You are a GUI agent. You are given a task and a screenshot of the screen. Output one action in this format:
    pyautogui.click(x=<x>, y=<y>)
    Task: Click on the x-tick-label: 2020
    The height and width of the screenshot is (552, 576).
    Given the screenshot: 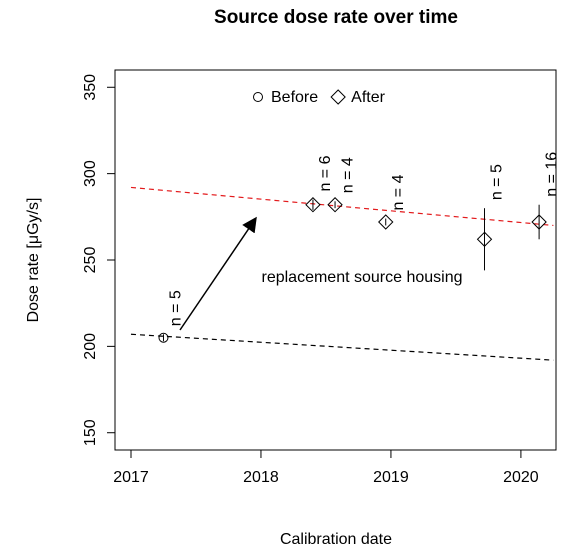 What is the action you would take?
    pyautogui.click(x=521, y=477)
    